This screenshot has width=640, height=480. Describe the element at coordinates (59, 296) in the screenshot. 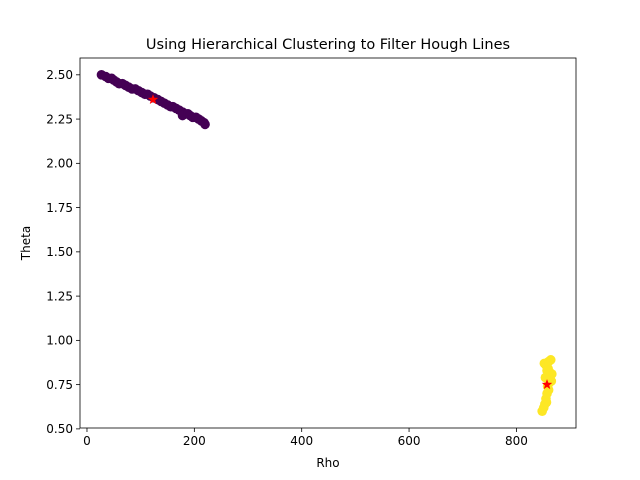

I see `y-tick-label: 1.25` at that location.